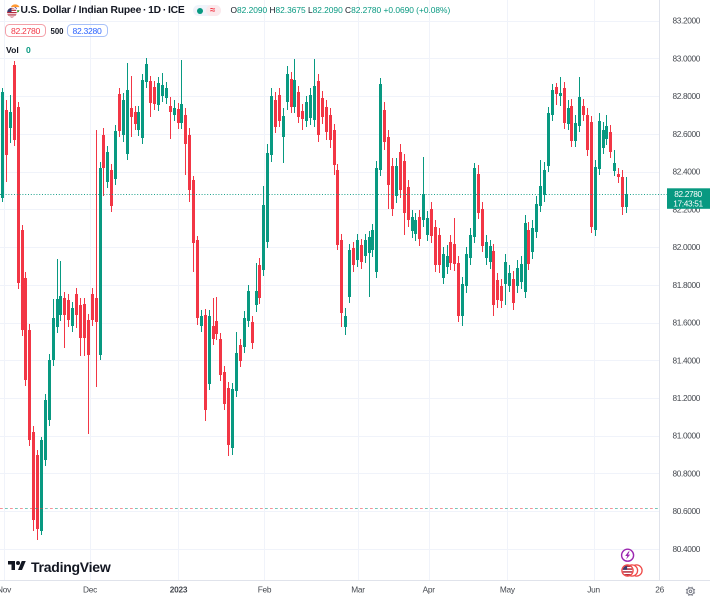 This screenshot has width=710, height=600. Describe the element at coordinates (687, 21) in the screenshot. I see `svg-text: 83.2000` at that location.